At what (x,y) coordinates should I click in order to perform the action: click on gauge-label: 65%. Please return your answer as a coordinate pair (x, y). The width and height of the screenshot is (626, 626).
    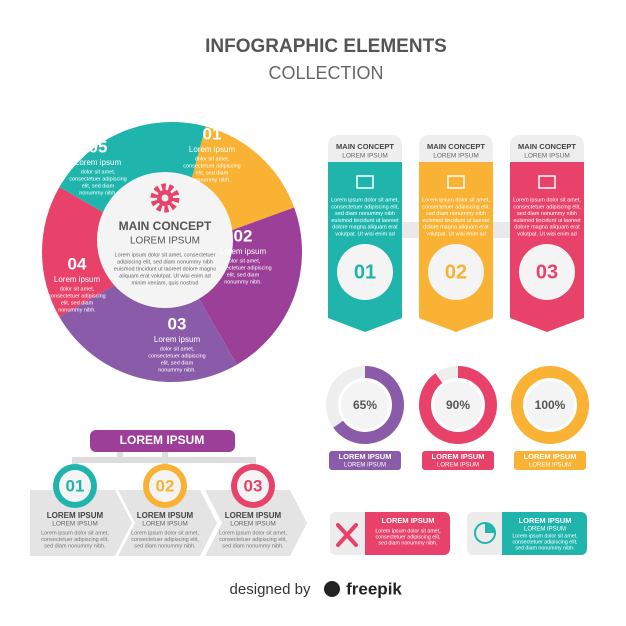
    Looking at the image, I should click on (365, 405).